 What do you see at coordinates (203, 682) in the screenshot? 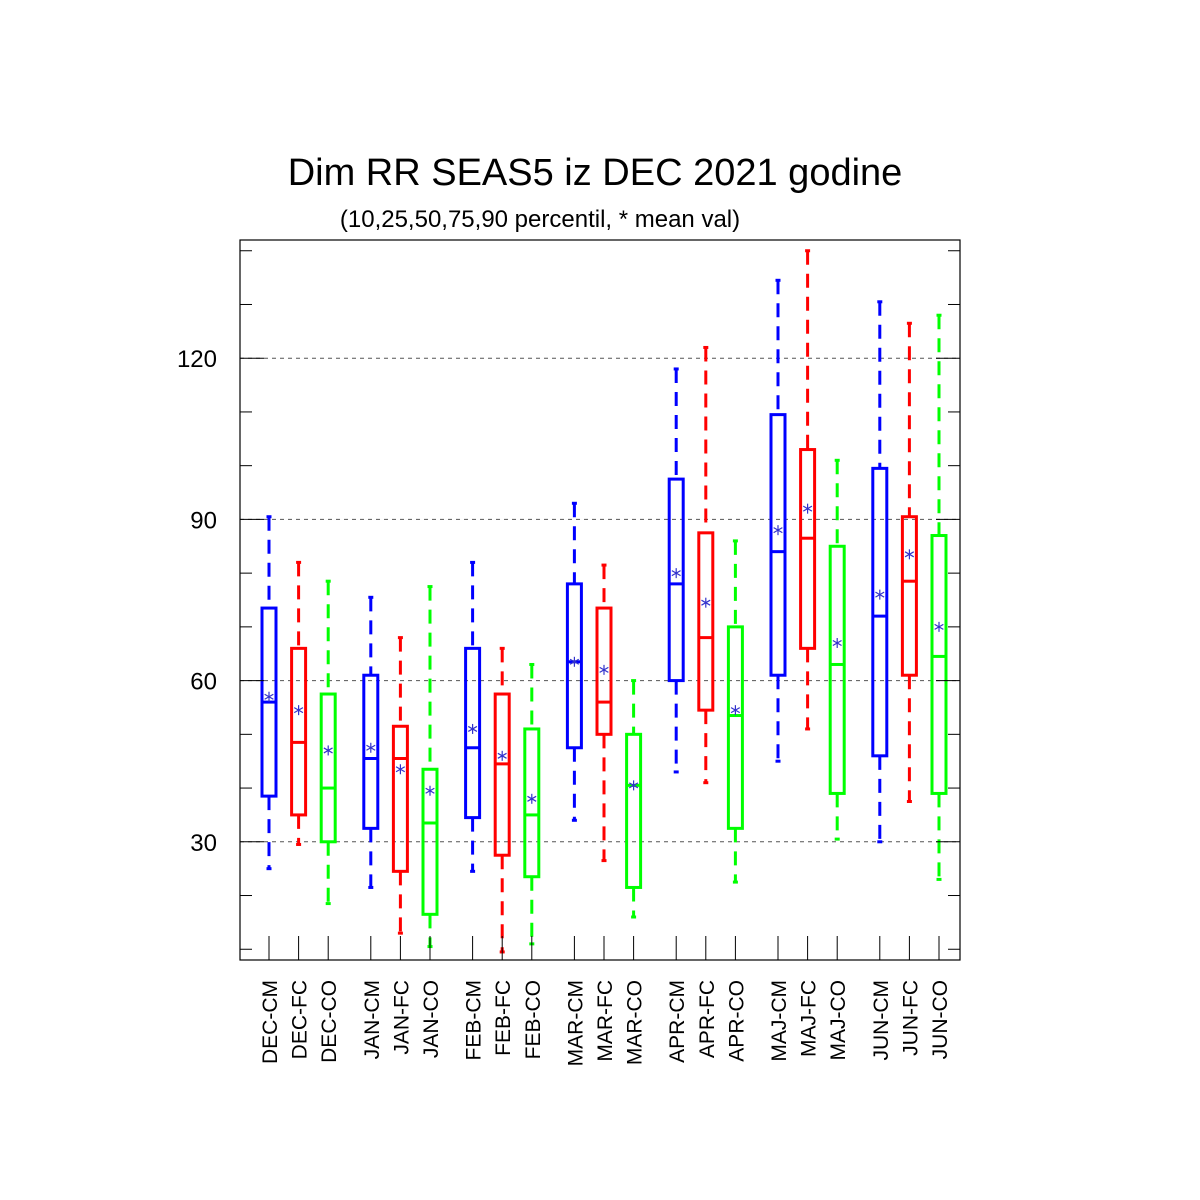
I see `y-tick-label: 60` at bounding box center [203, 682].